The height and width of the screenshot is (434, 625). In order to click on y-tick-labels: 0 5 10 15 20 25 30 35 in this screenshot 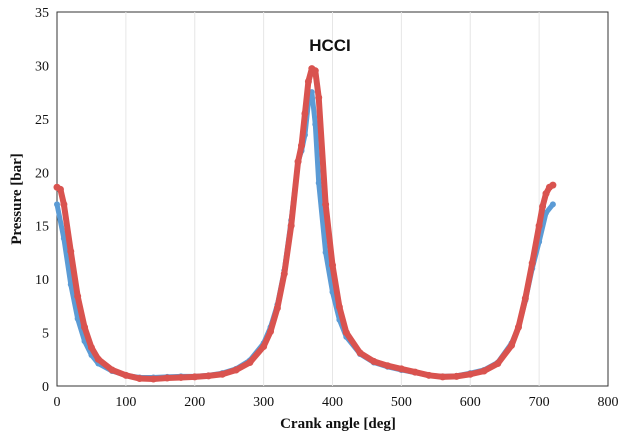, I will do `click(42, 200)`.